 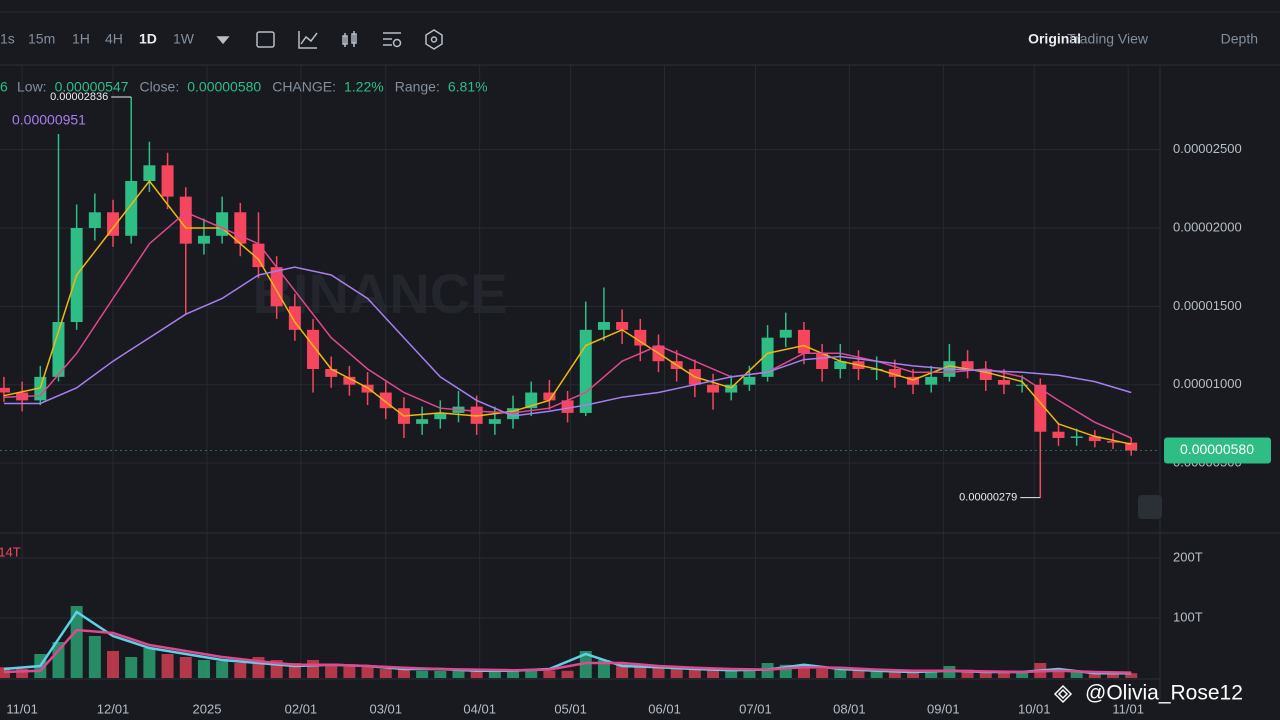 What do you see at coordinates (1054, 39) in the screenshot?
I see `view-button: Original` at bounding box center [1054, 39].